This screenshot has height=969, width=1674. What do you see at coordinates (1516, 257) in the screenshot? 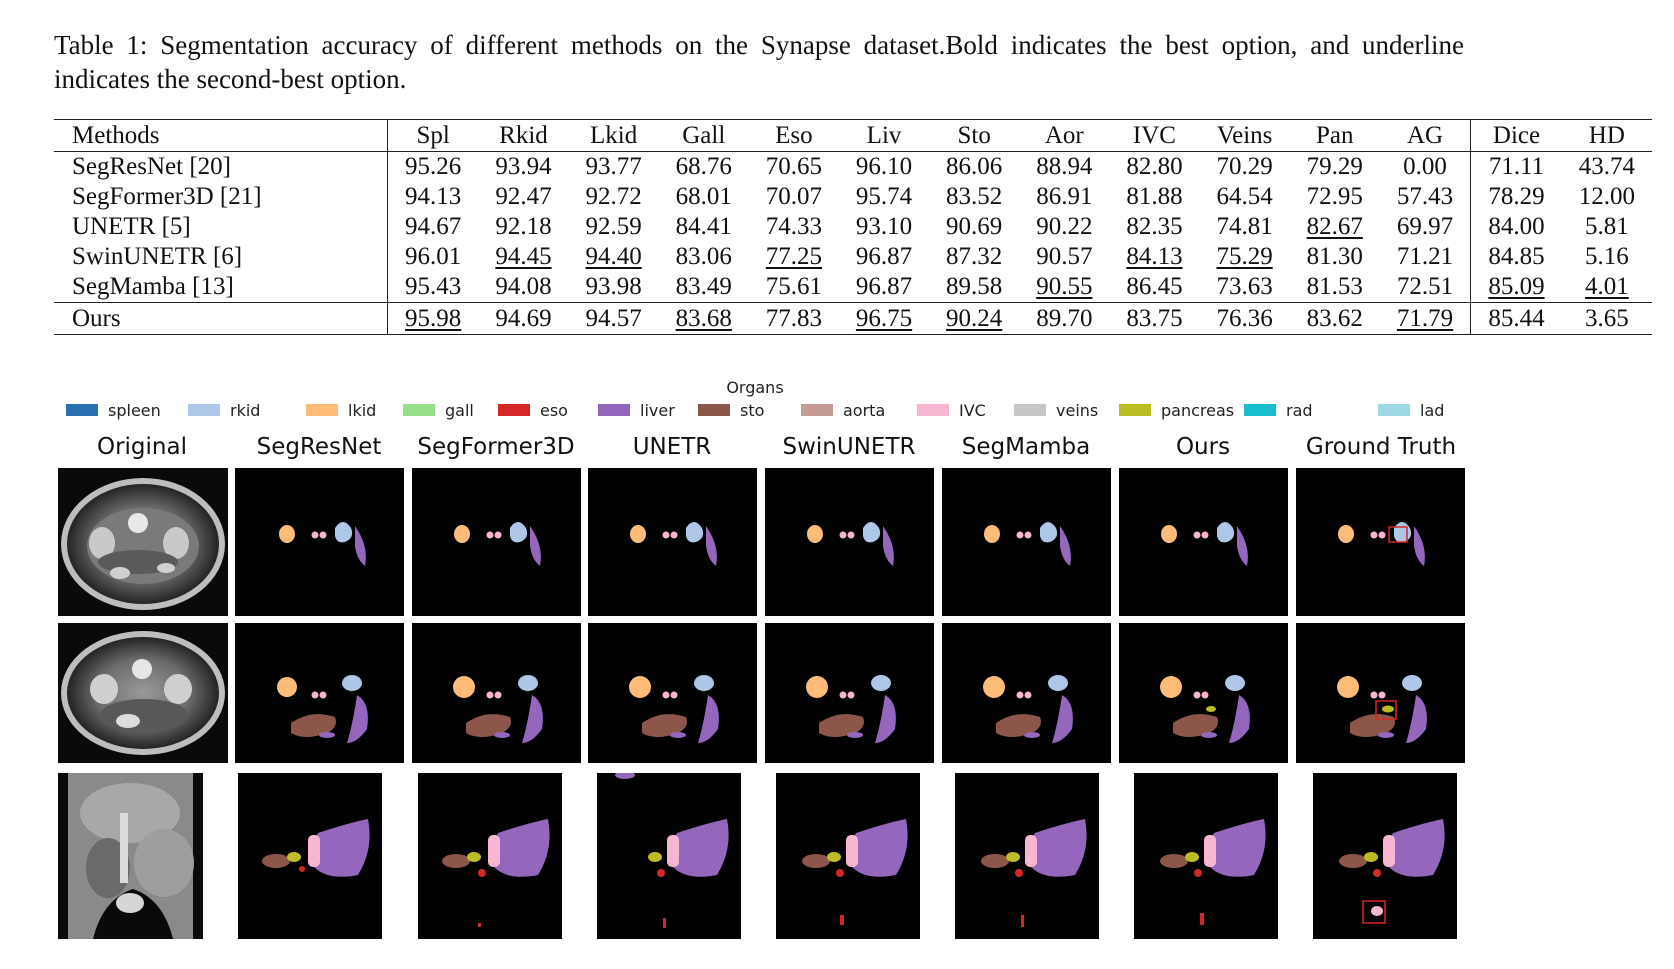
I see `table-cell: 84.85` at bounding box center [1516, 257].